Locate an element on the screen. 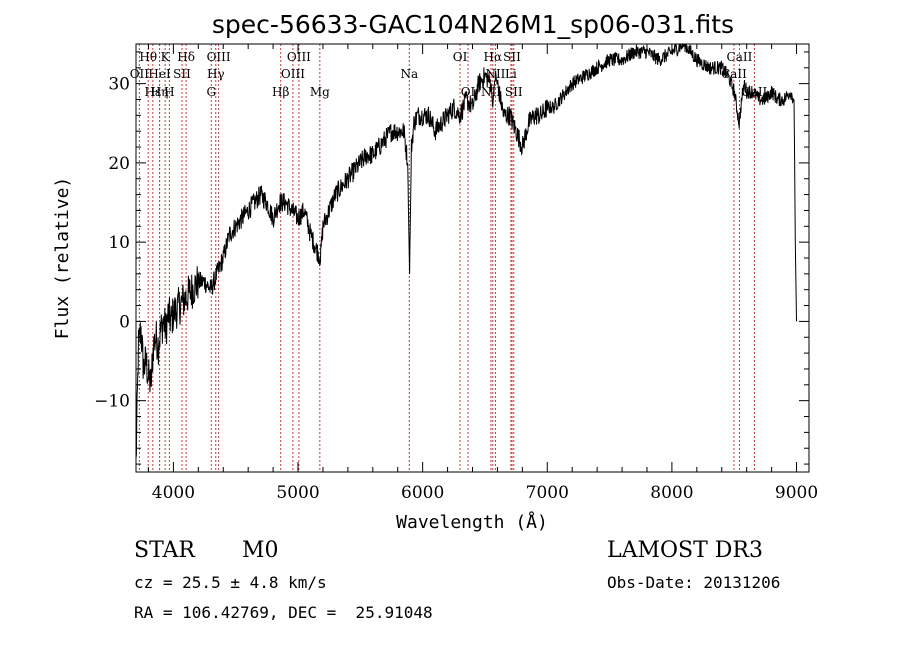 This screenshot has width=900, height=649. spectral-line-label: Hγ is located at coordinates (216, 74).